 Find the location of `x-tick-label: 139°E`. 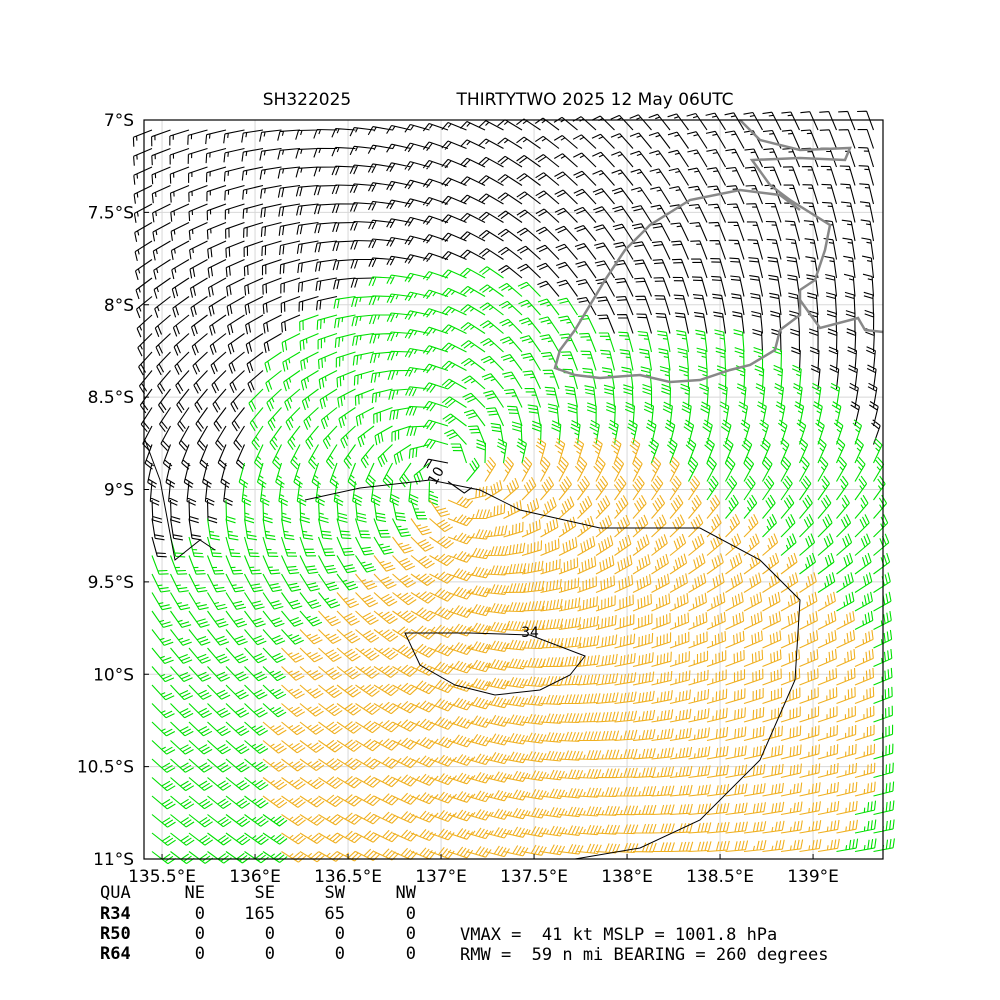

x-tick-label: 139°E is located at coordinates (813, 877).